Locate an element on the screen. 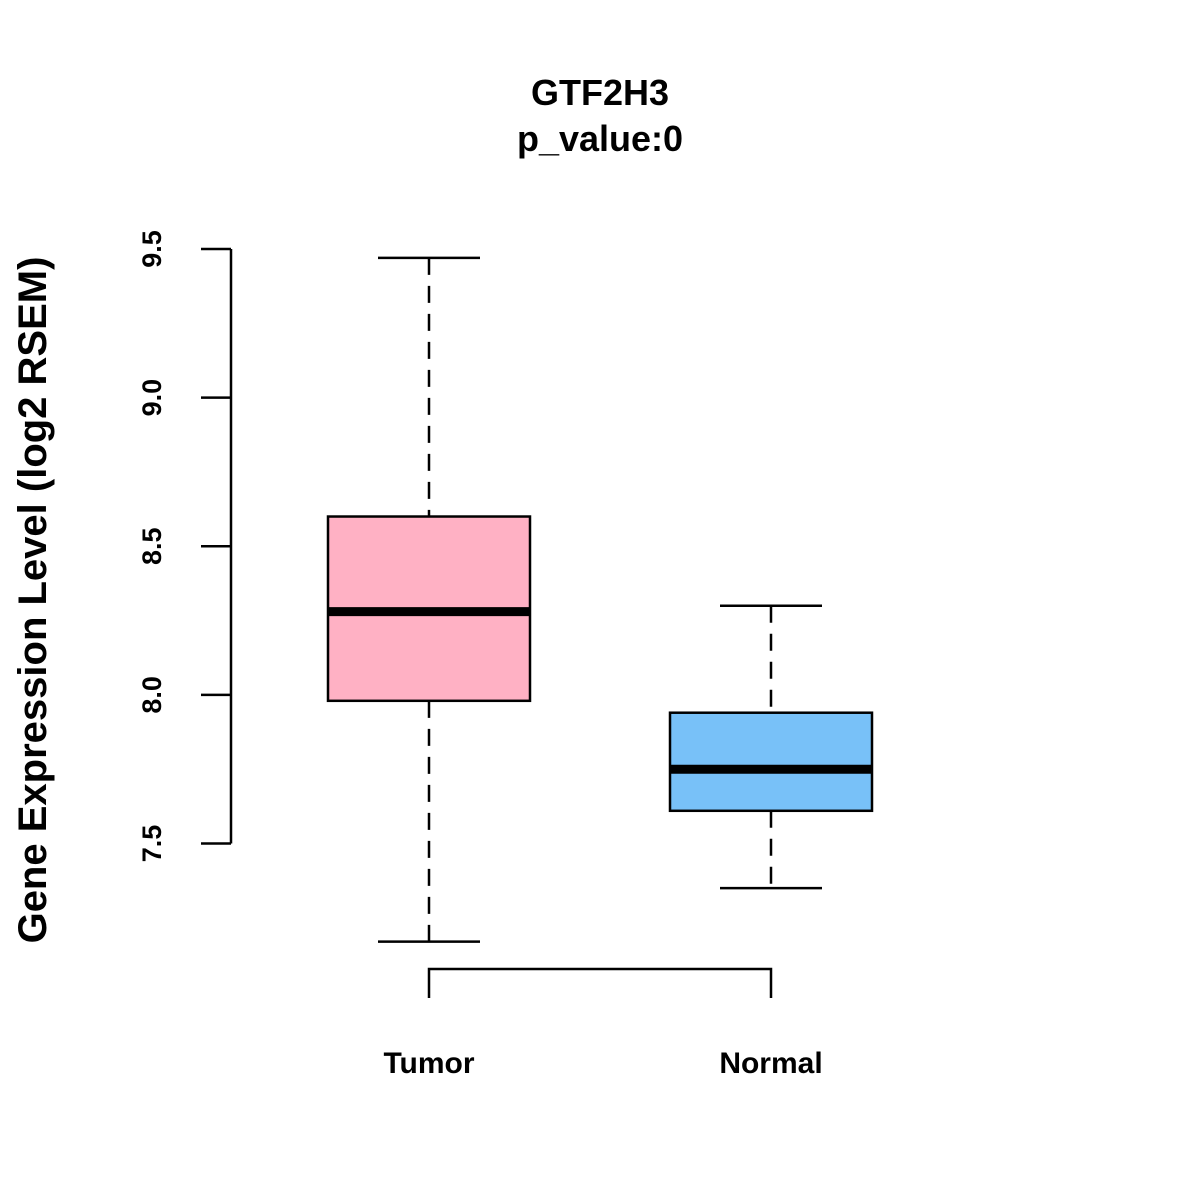  y-tick-label: 9.5 is located at coordinates (152, 249).